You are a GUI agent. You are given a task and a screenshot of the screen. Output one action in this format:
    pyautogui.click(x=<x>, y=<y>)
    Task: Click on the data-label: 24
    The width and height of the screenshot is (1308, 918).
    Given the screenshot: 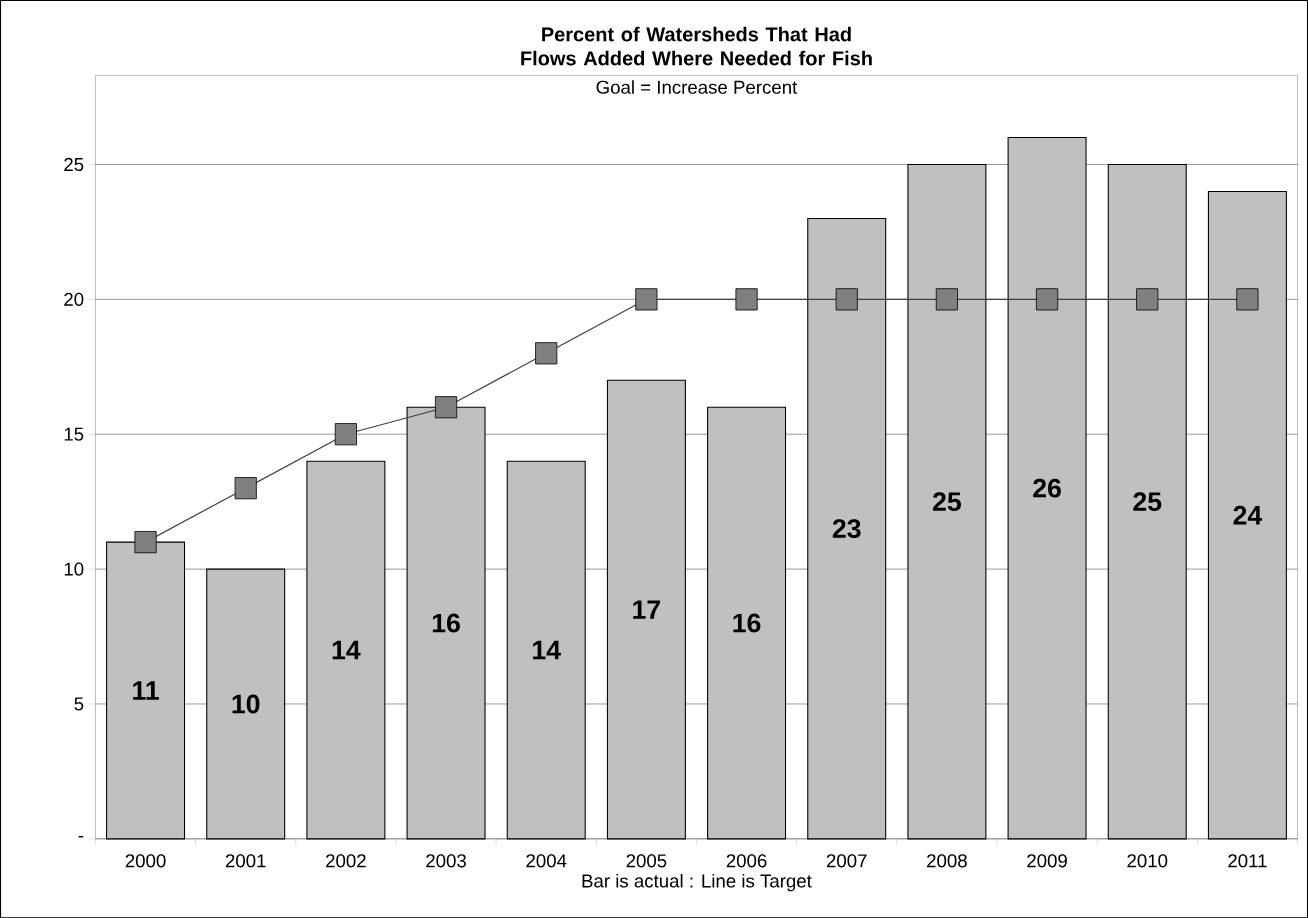 What is the action you would take?
    pyautogui.click(x=1248, y=515)
    